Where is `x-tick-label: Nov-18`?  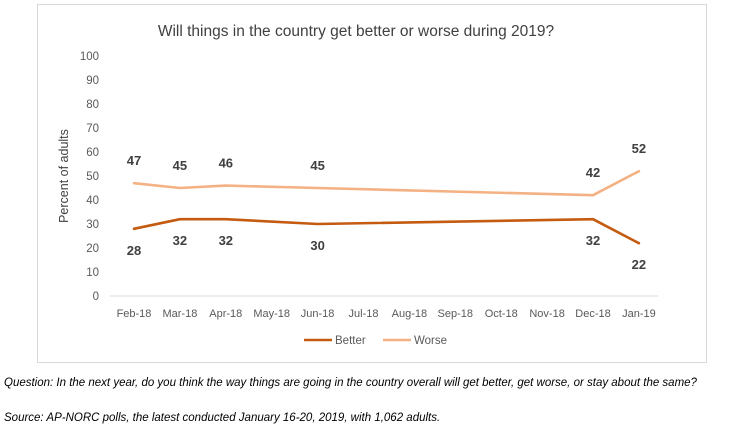
x-tick-label: Nov-18 is located at coordinates (546, 314).